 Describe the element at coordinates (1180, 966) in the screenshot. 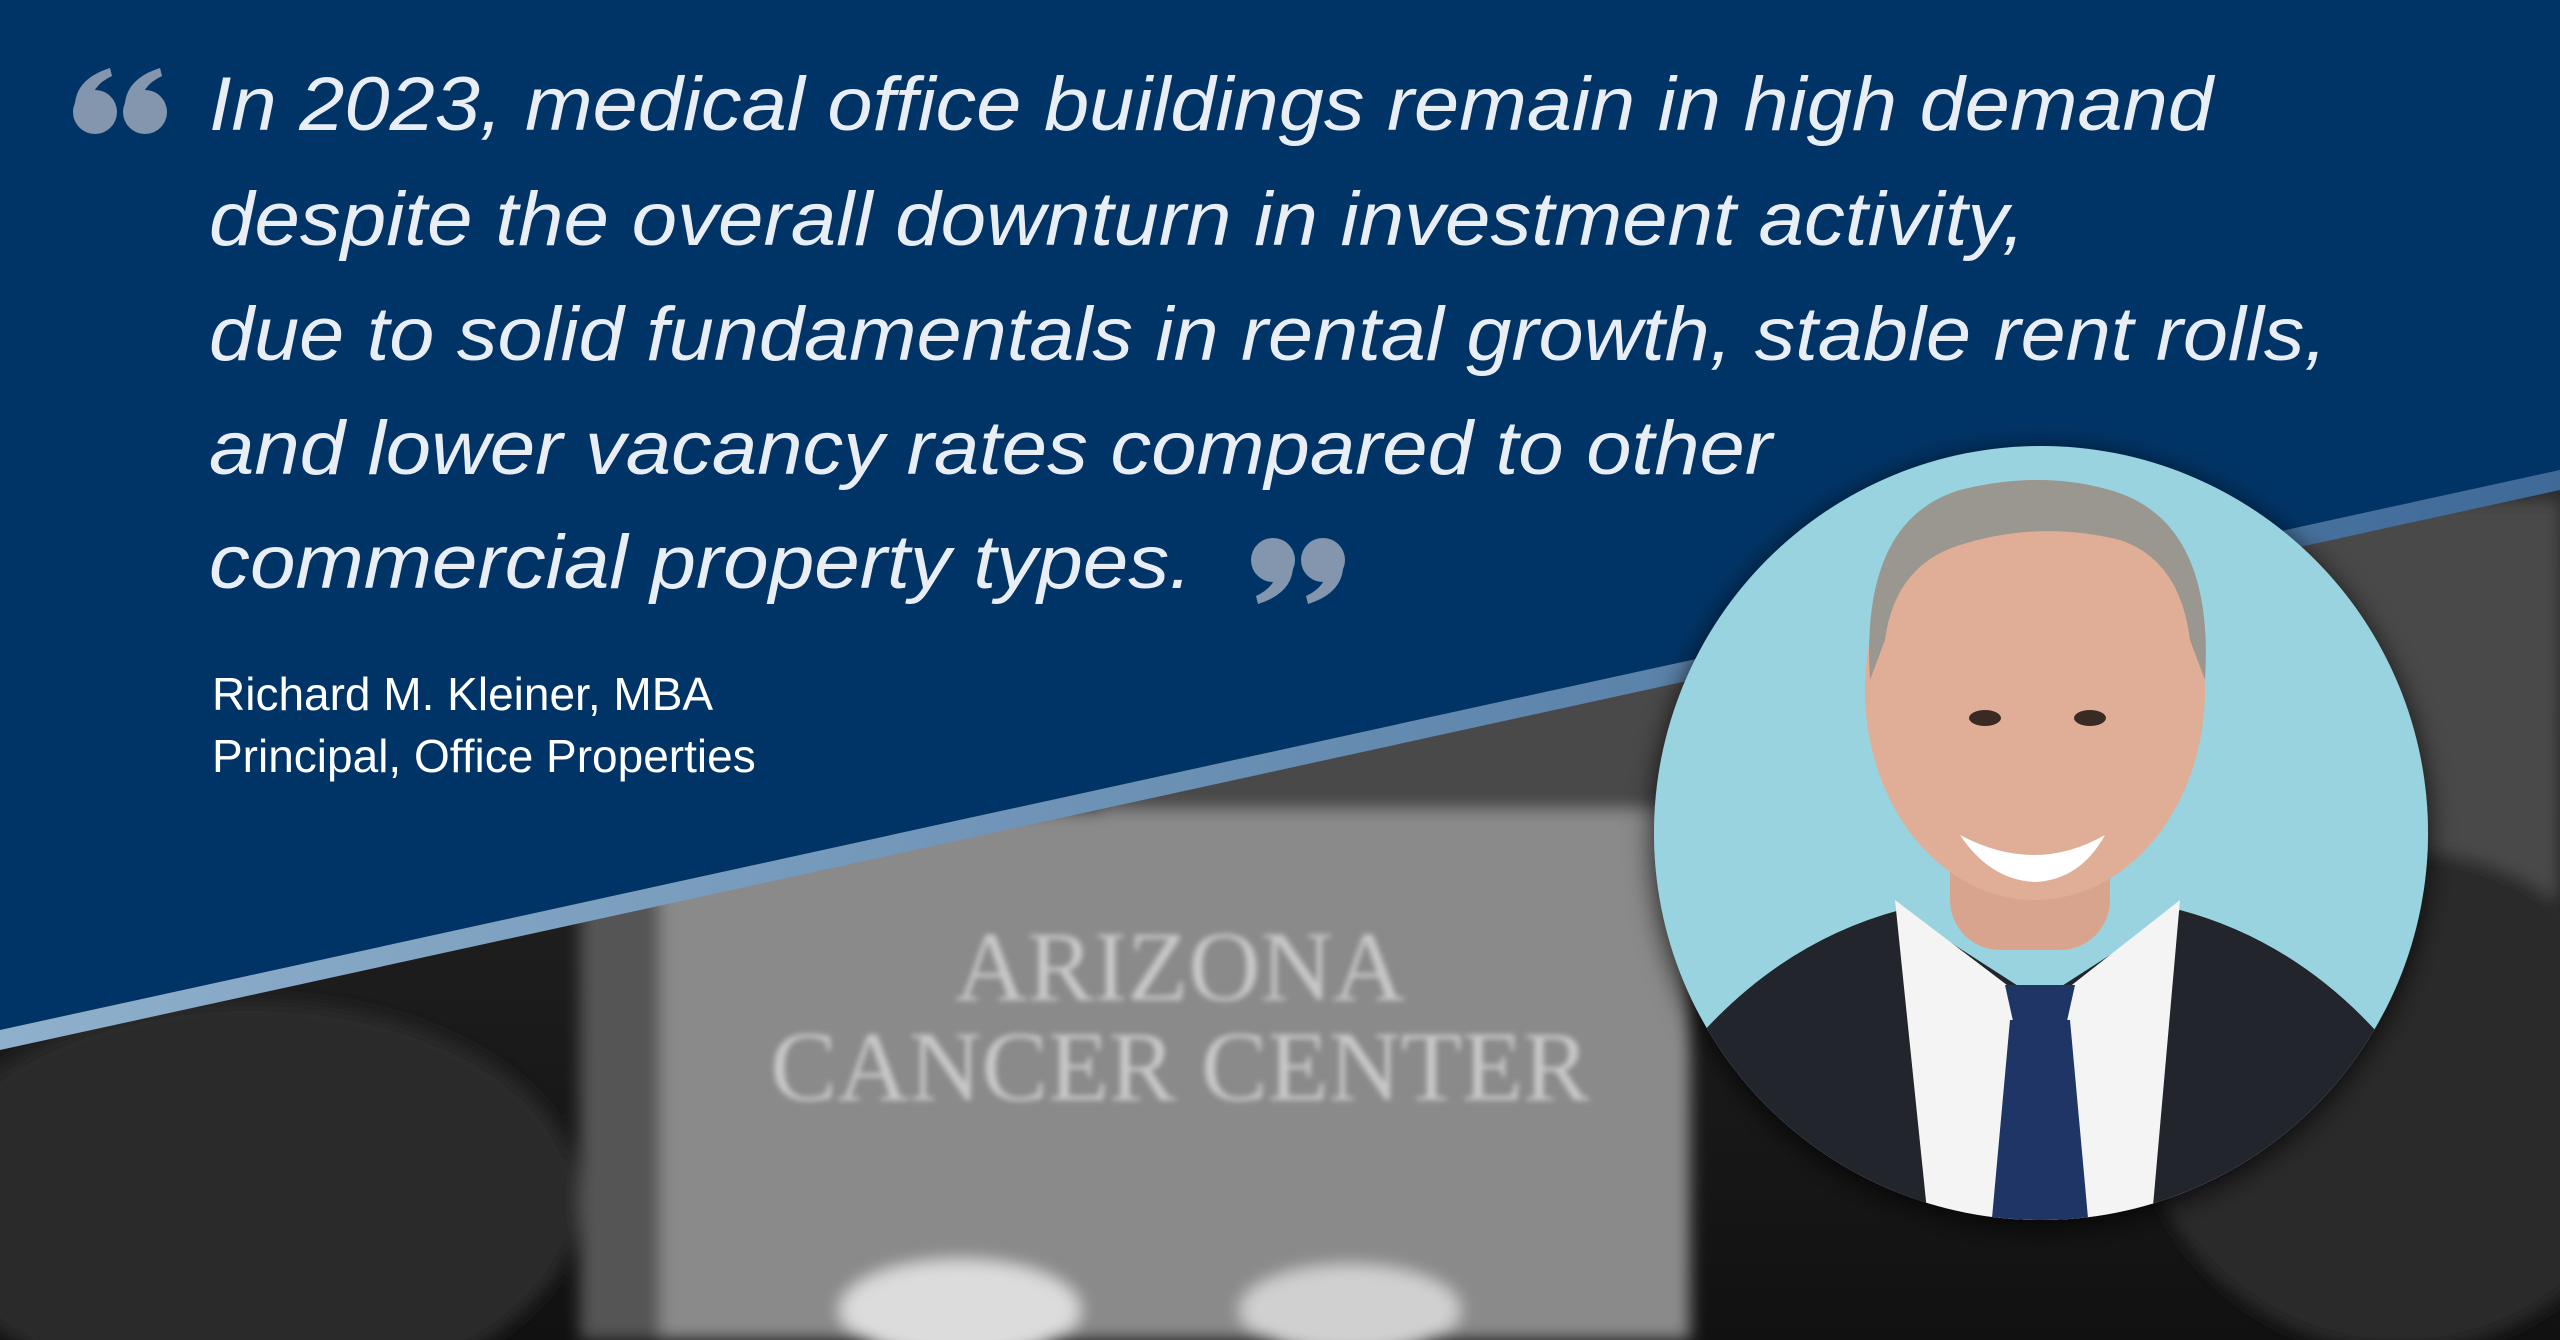

I see `sign-text: ARIZONA` at that location.